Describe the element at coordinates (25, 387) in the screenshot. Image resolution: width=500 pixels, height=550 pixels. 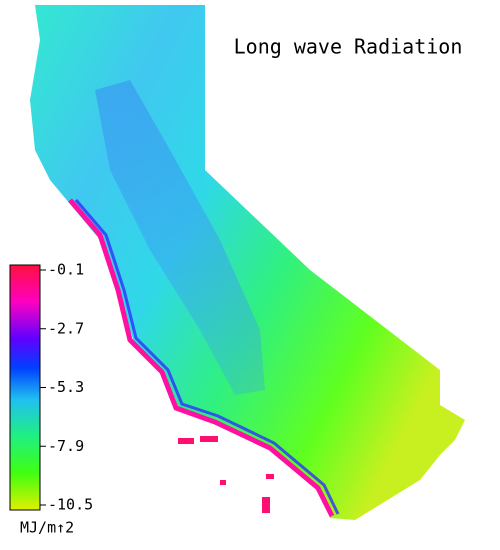
I see `colorbar-scale` at that location.